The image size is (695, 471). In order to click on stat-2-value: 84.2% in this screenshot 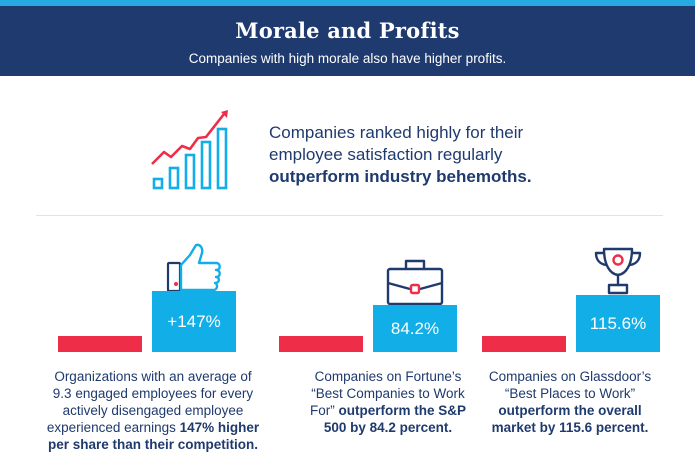, I will do `click(415, 328)`.